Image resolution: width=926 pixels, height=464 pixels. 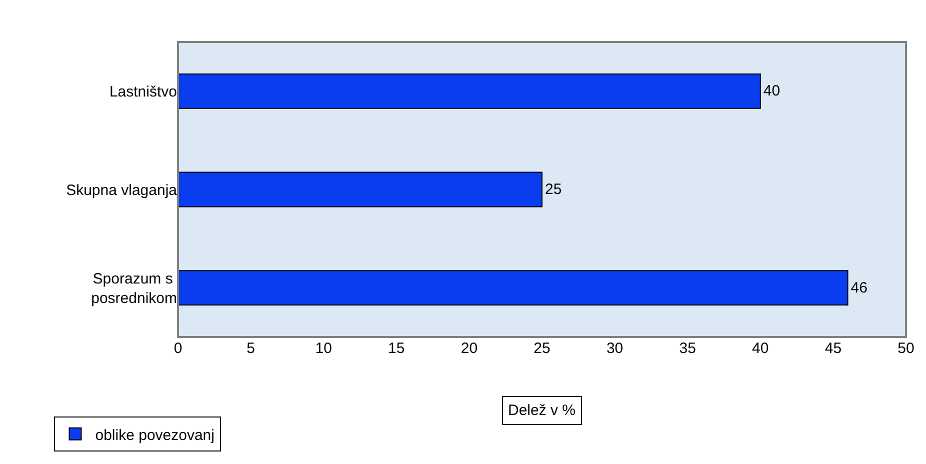 What do you see at coordinates (833, 348) in the screenshot?
I see `x-tick-label: 45` at bounding box center [833, 348].